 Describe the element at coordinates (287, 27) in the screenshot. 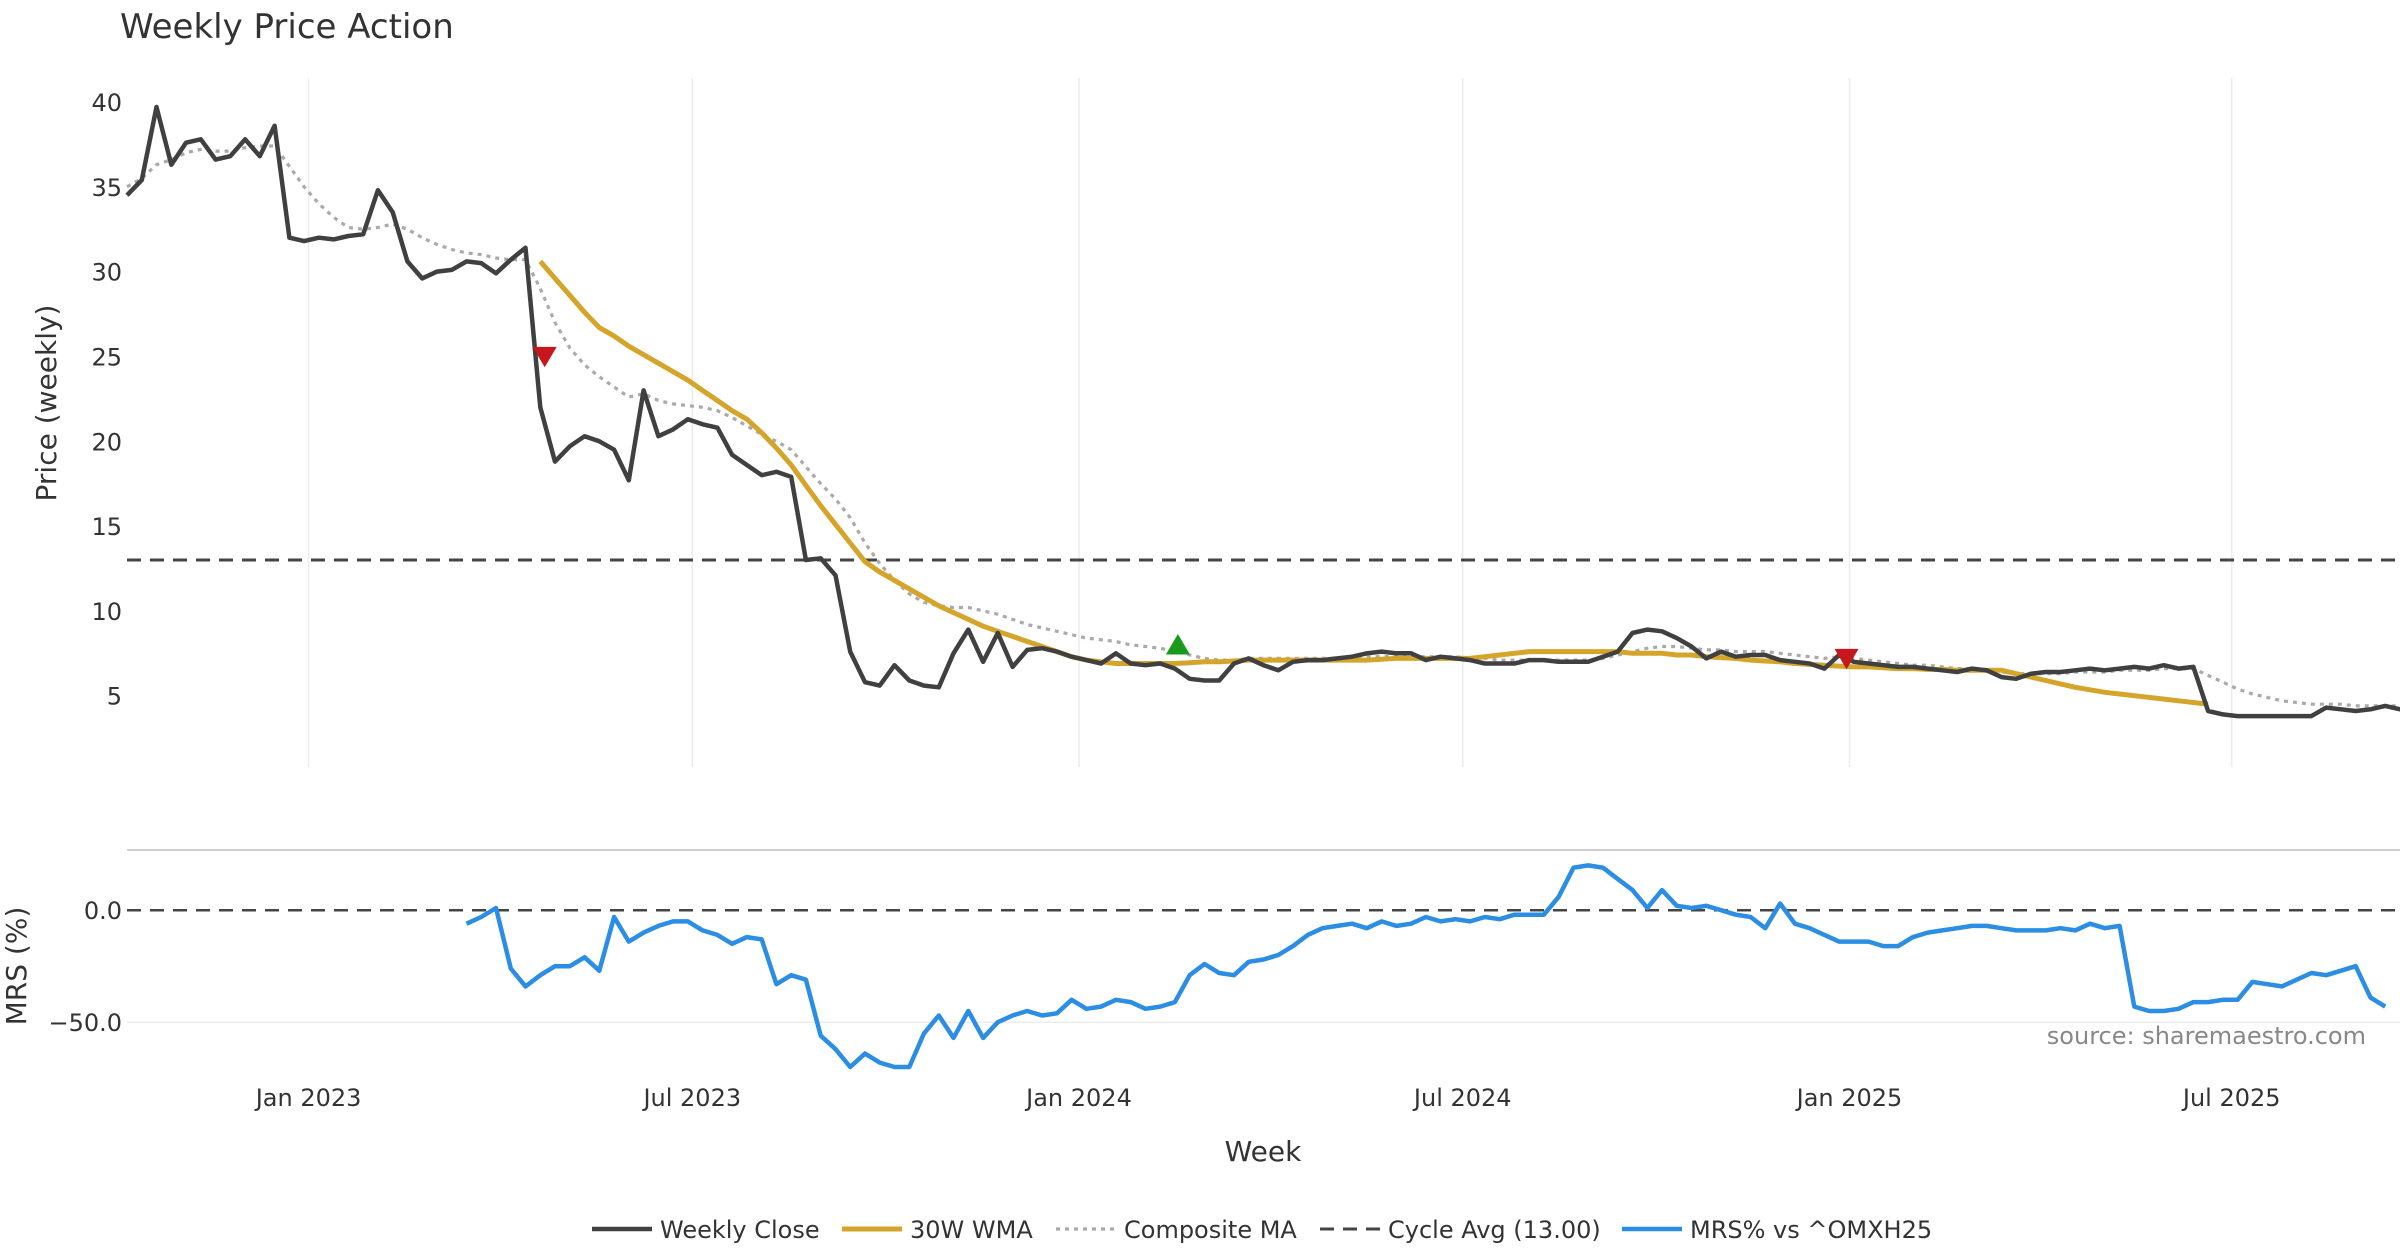

I see `chart-title: Weekly Price Action` at that location.